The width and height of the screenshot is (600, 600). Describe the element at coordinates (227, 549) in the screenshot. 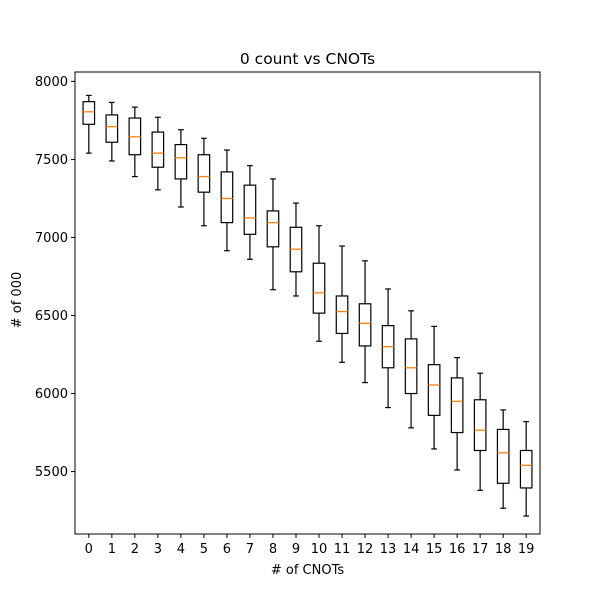

I see `x-tick-label: 6` at that location.